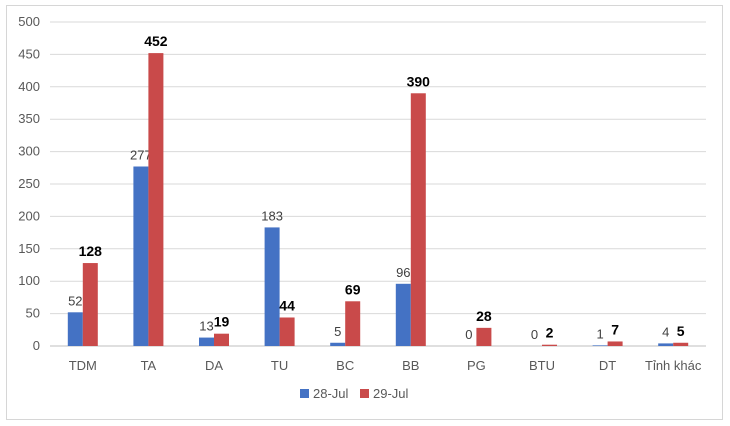 Image resolution: width=730 pixels, height=426 pixels. I want to click on x-tick-label-TA: TA, so click(149, 365).